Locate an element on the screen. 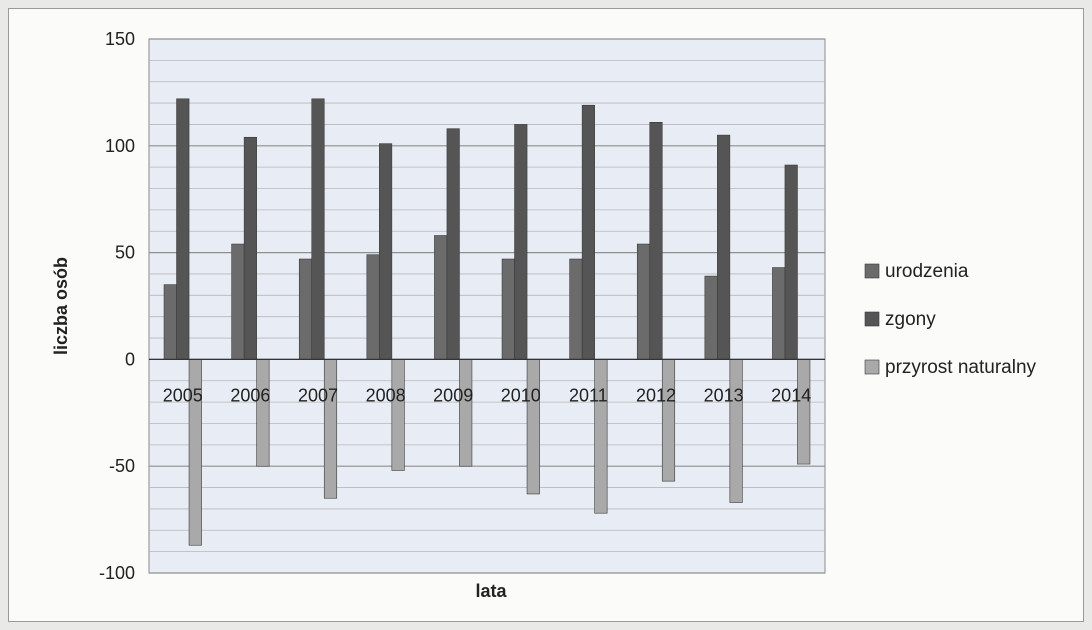 The height and width of the screenshot is (630, 1092). y-tick-label: -50 is located at coordinates (122, 466).